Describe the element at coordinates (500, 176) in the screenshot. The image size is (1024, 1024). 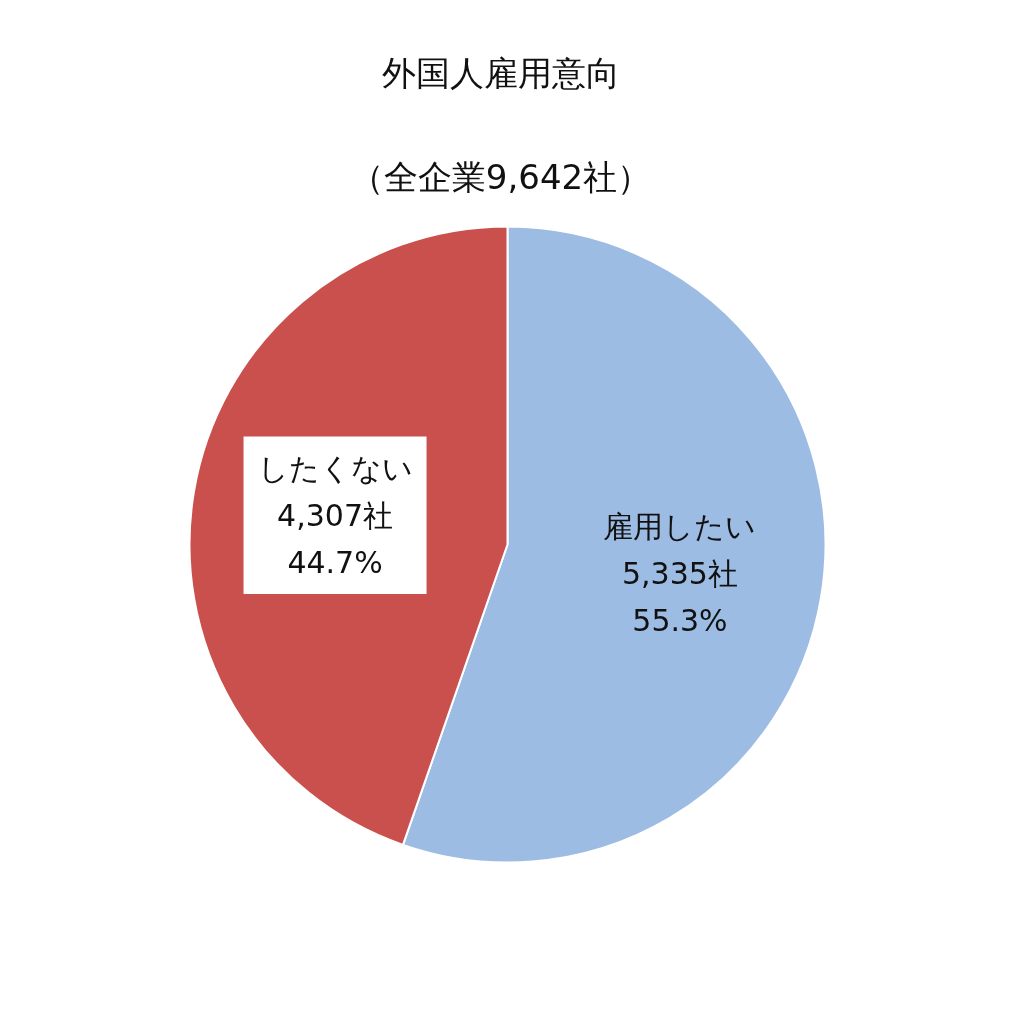
I see `chart-subtitle: （全企業9,642社）` at that location.